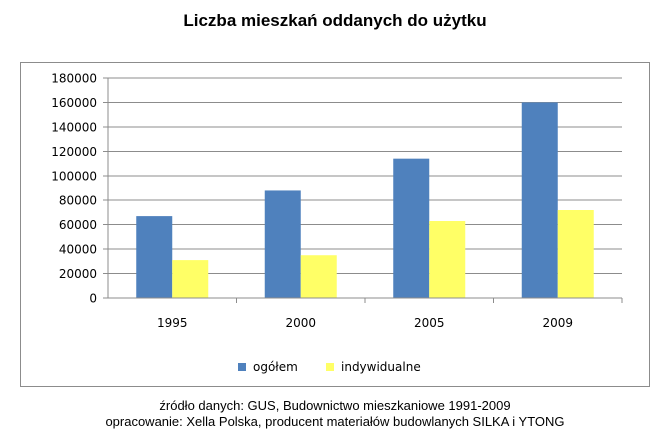 Image resolution: width=670 pixels, height=436 pixels. I want to click on legend-item-ogolem: ogółem, so click(268, 367).